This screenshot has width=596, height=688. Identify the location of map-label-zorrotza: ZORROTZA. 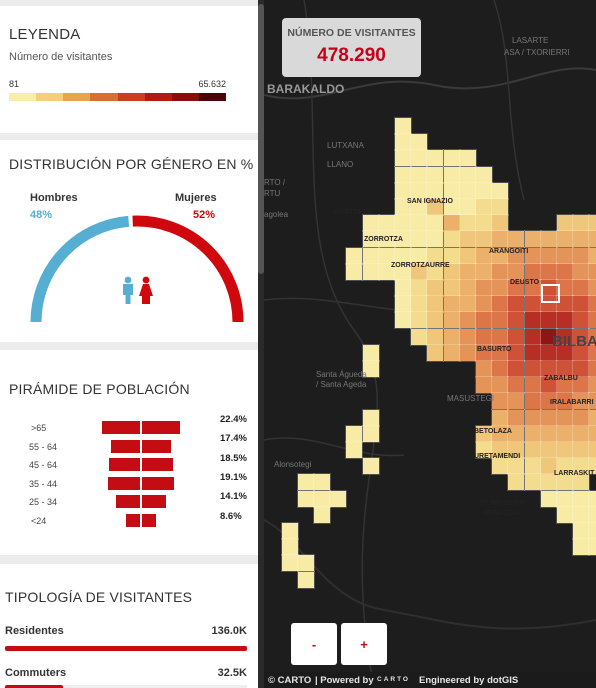
(383, 239).